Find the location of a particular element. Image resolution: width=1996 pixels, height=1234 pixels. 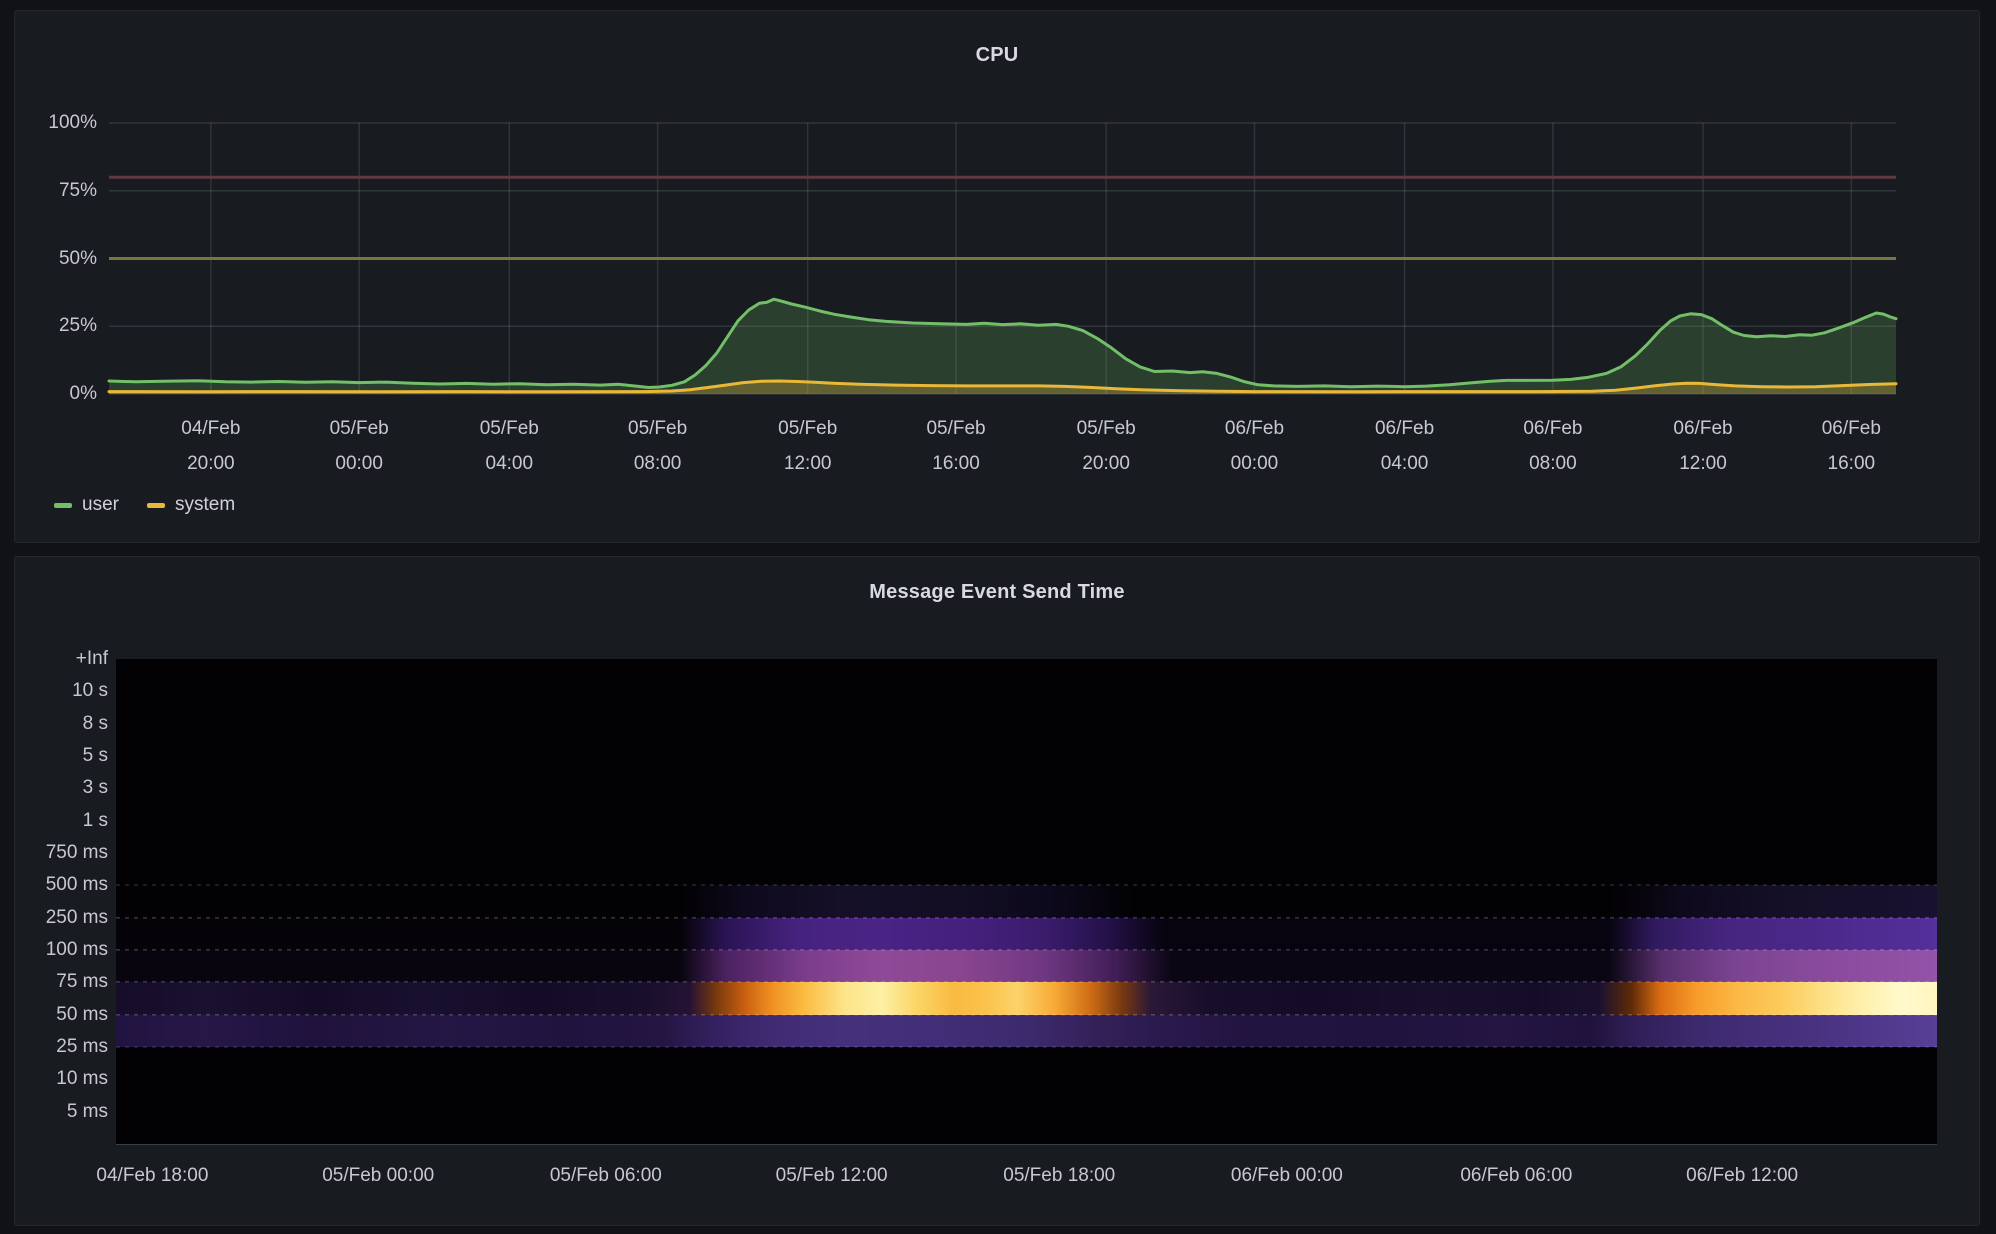

heatmap-y-tick-label: 50 ms is located at coordinates (82, 1014).